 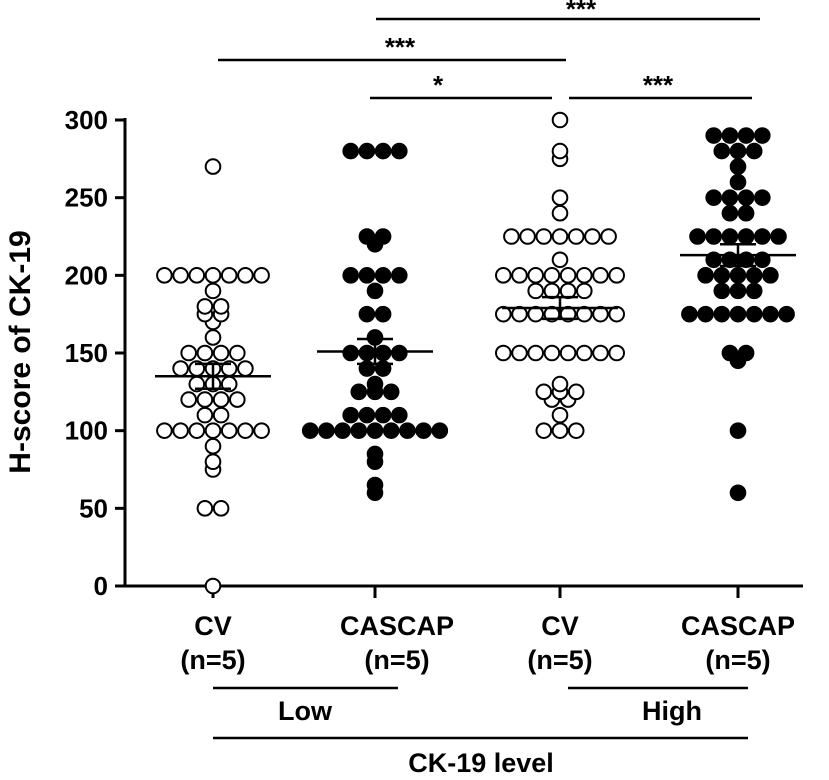 What do you see at coordinates (212, 660) in the screenshot?
I see `x-category-n-cv-low: (n=5)` at bounding box center [212, 660].